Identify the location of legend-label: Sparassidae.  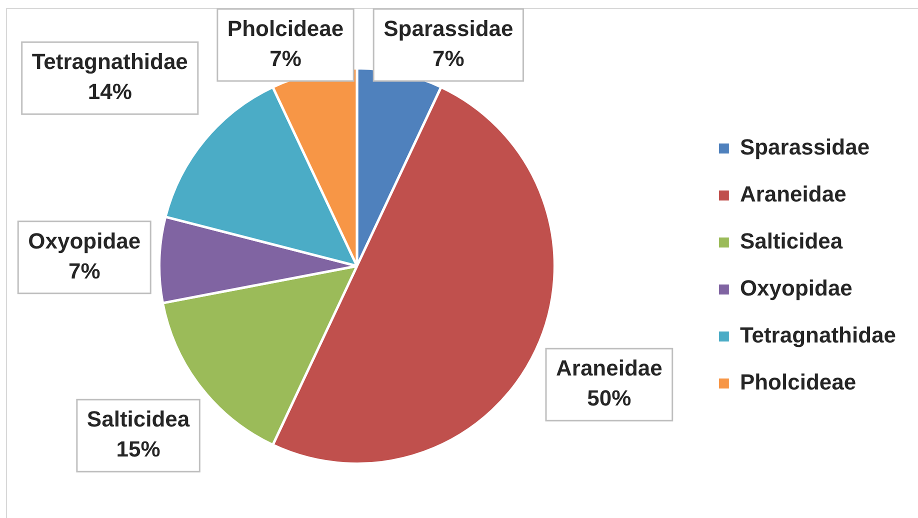
(805, 147).